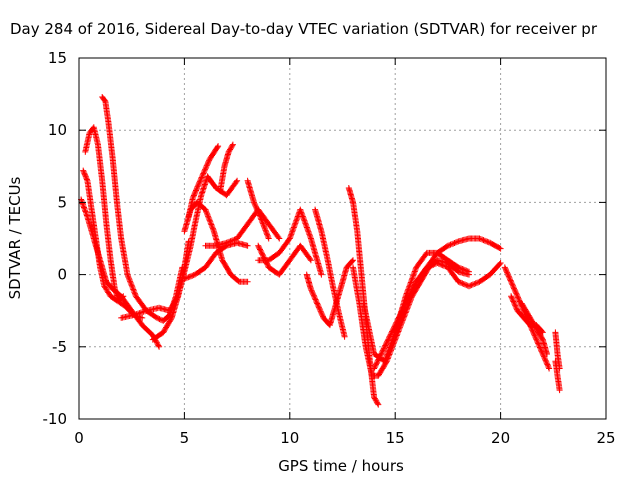 The height and width of the screenshot is (480, 640). Describe the element at coordinates (185, 438) in the screenshot. I see `x-tick-label: 5` at that location.